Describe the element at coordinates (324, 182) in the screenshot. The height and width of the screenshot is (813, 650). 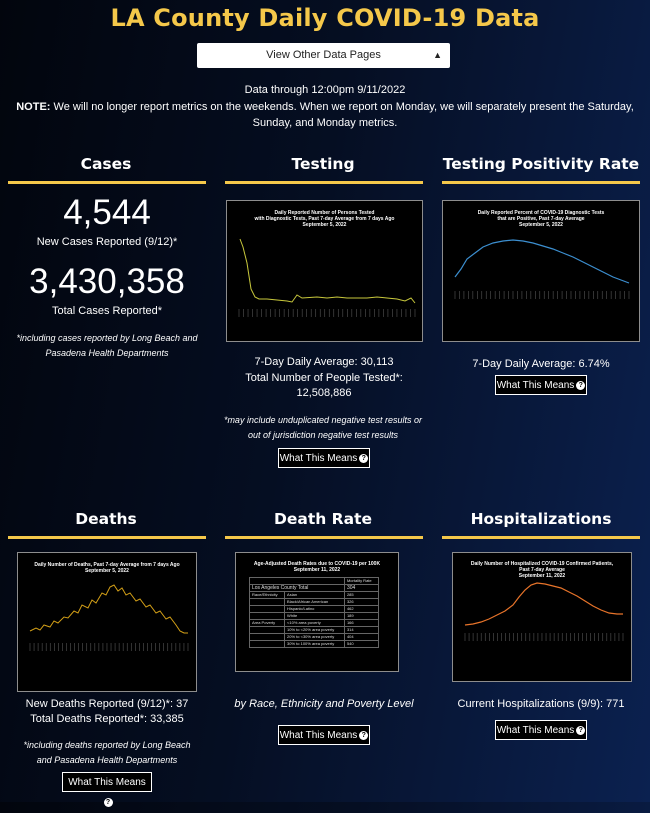
I see `testing-underline` at that location.